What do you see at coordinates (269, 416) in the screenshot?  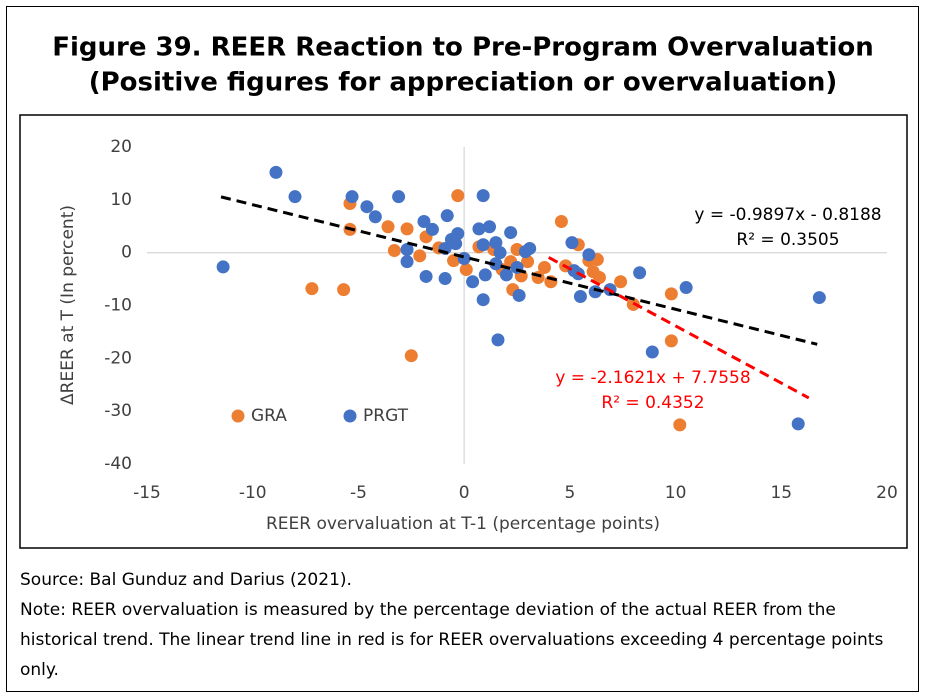 I see `legend-label: GRA` at bounding box center [269, 416].